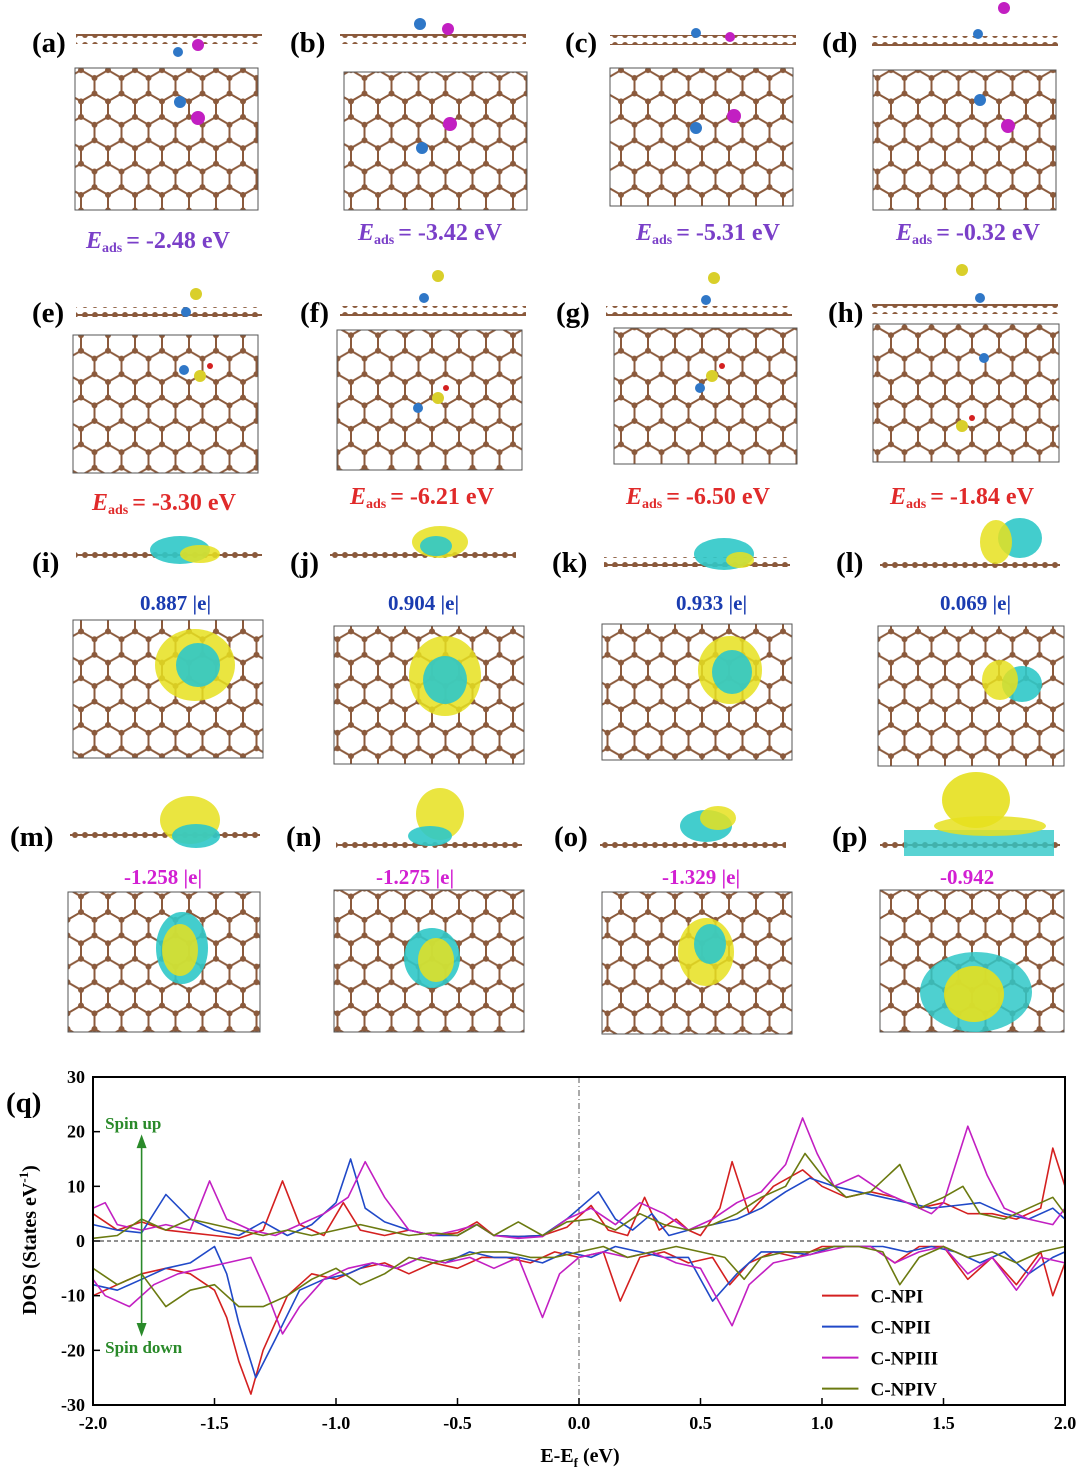 The image size is (1080, 1472). I want to click on series-line-c-npii-down, so click(579, 1312).